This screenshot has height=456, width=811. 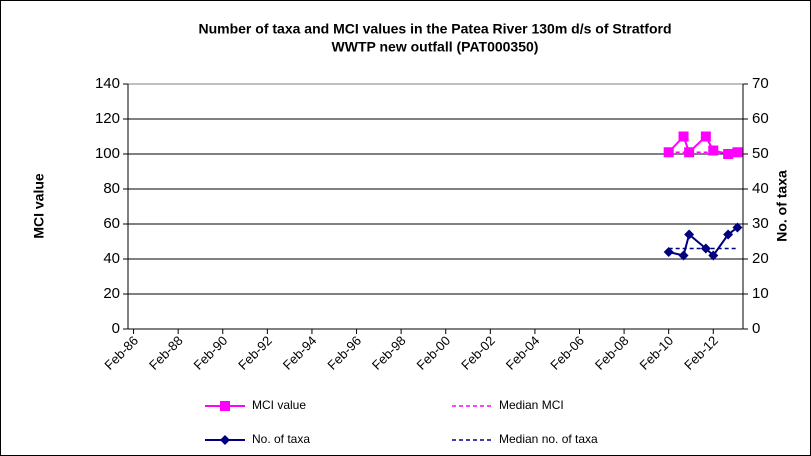 I want to click on y2-tick-label: 70, so click(x=760, y=83).